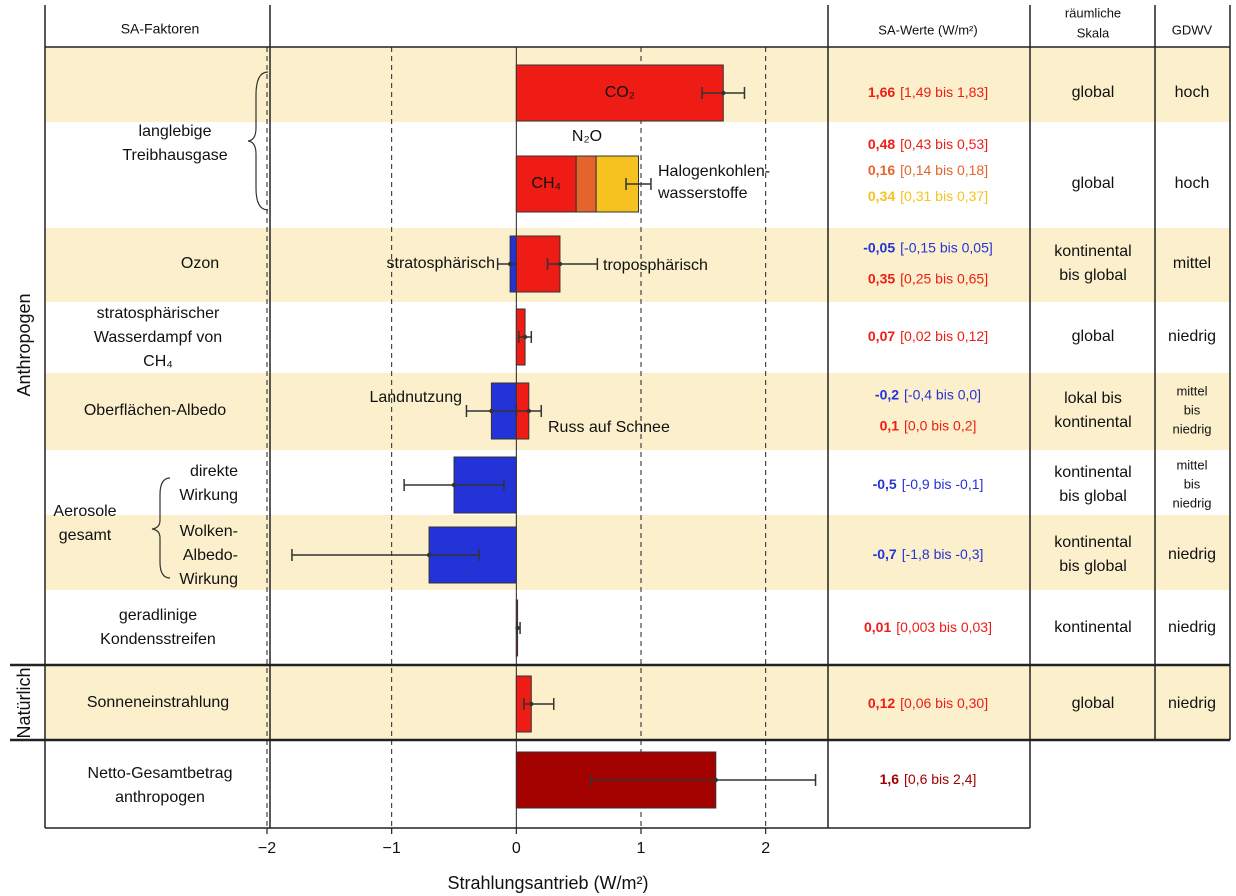 This screenshot has height=896, width=1236. What do you see at coordinates (881, 92) in the screenshot?
I see `value-label: 1,66` at bounding box center [881, 92].